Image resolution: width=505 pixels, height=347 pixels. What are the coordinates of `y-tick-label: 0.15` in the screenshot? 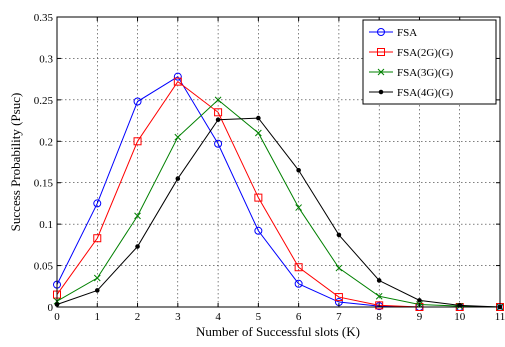 It's located at (44, 184).